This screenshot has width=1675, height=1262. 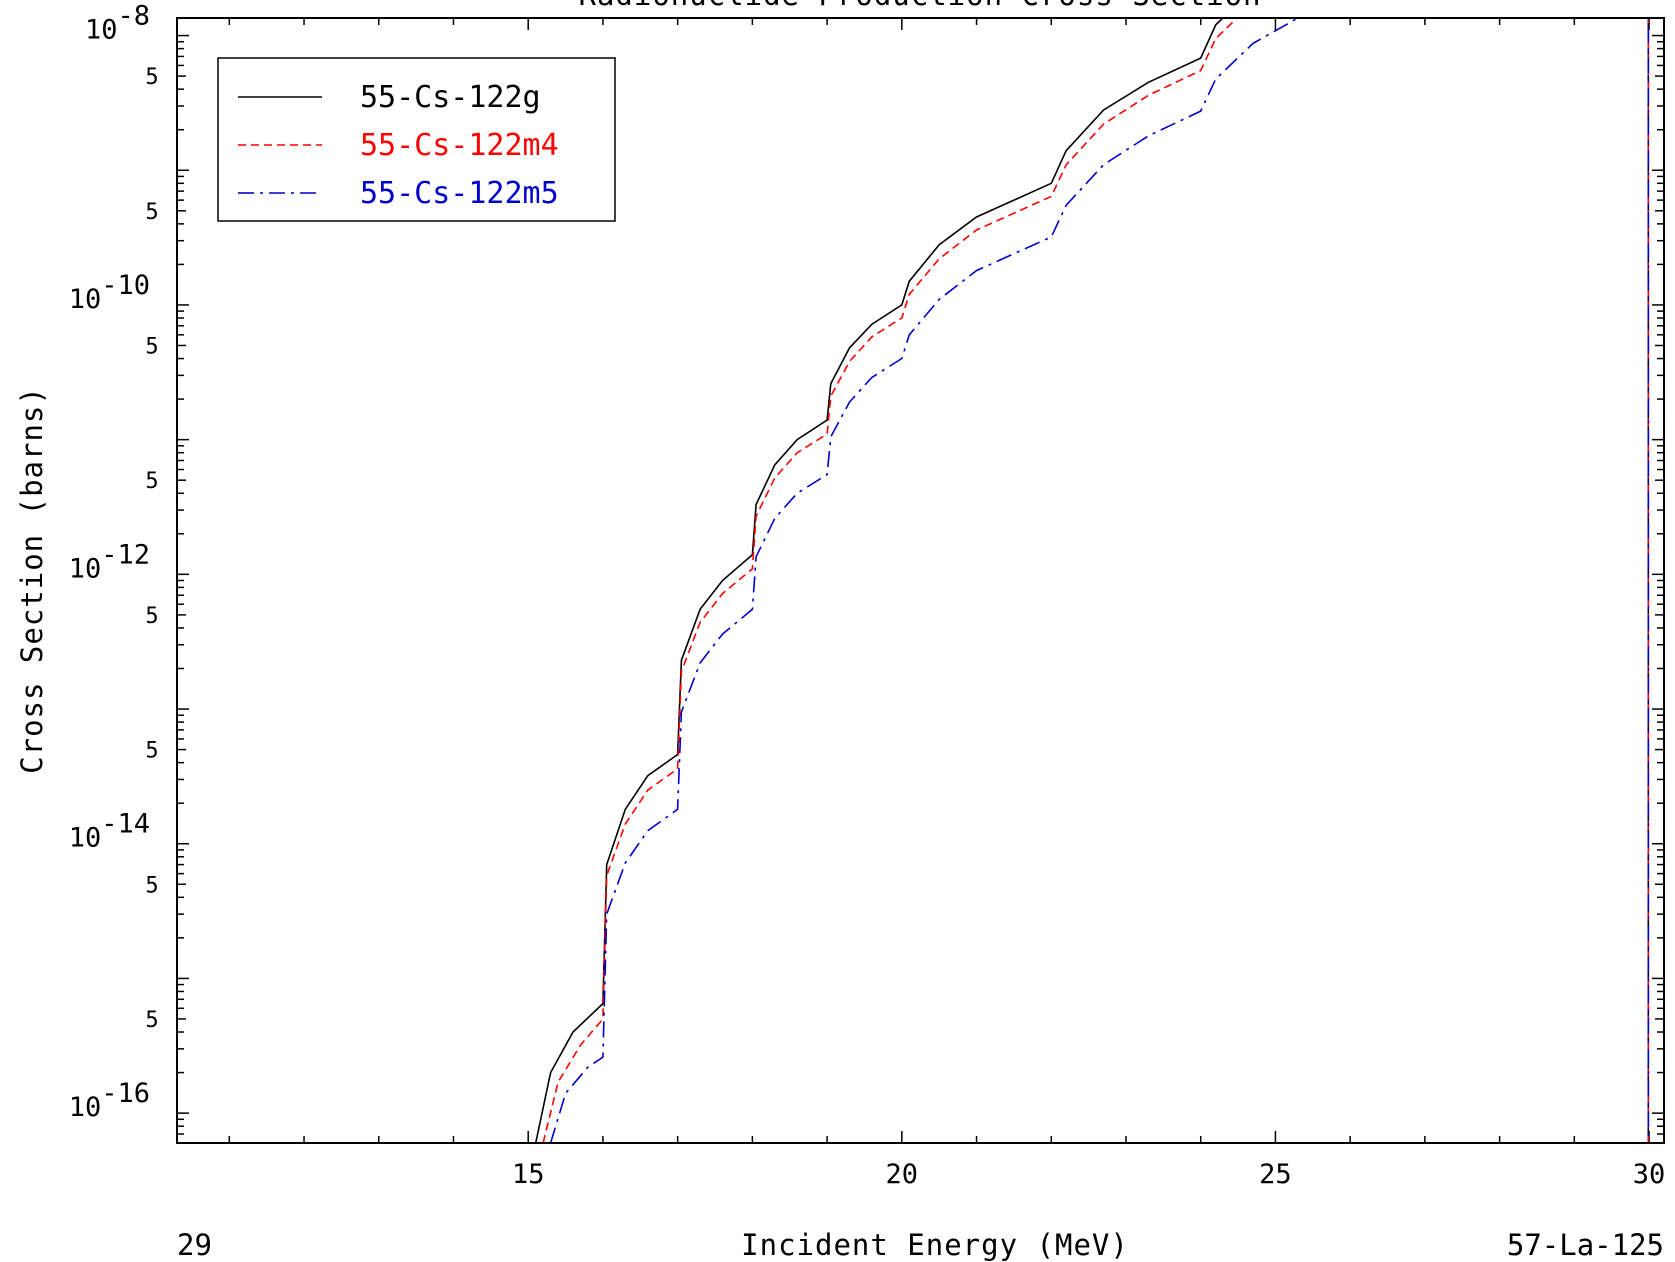 I want to click on bottom-right-label: 57-La-125, so click(x=1585, y=1245).